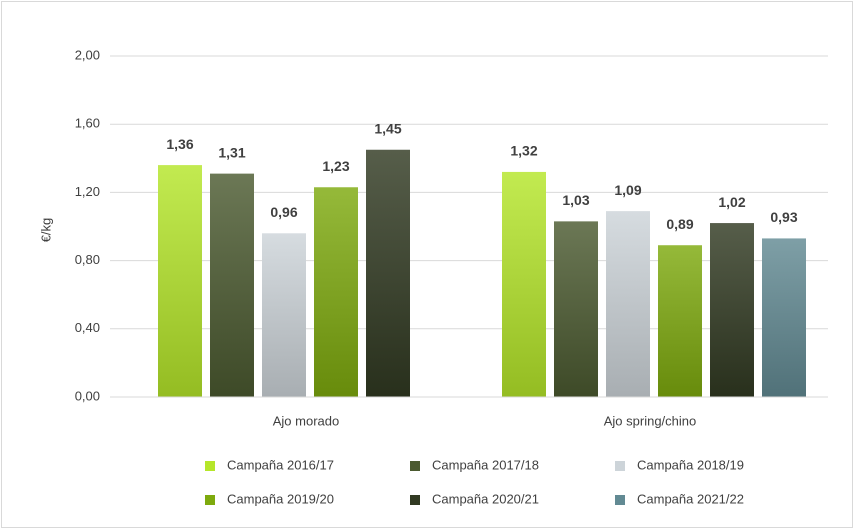  I want to click on legend-label: Campaña 2017/18, so click(485, 464).